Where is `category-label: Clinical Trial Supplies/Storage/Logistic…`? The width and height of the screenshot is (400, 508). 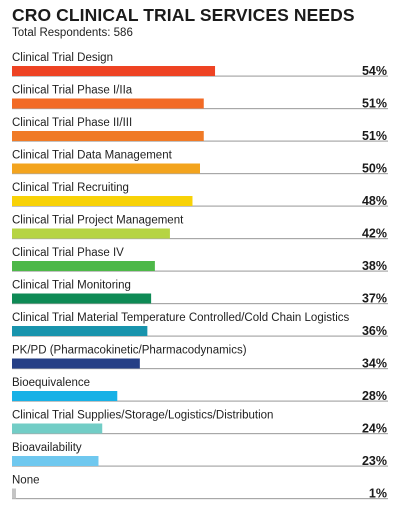 category-label: Clinical Trial Supplies/Storage/Logistic… is located at coordinates (142, 416).